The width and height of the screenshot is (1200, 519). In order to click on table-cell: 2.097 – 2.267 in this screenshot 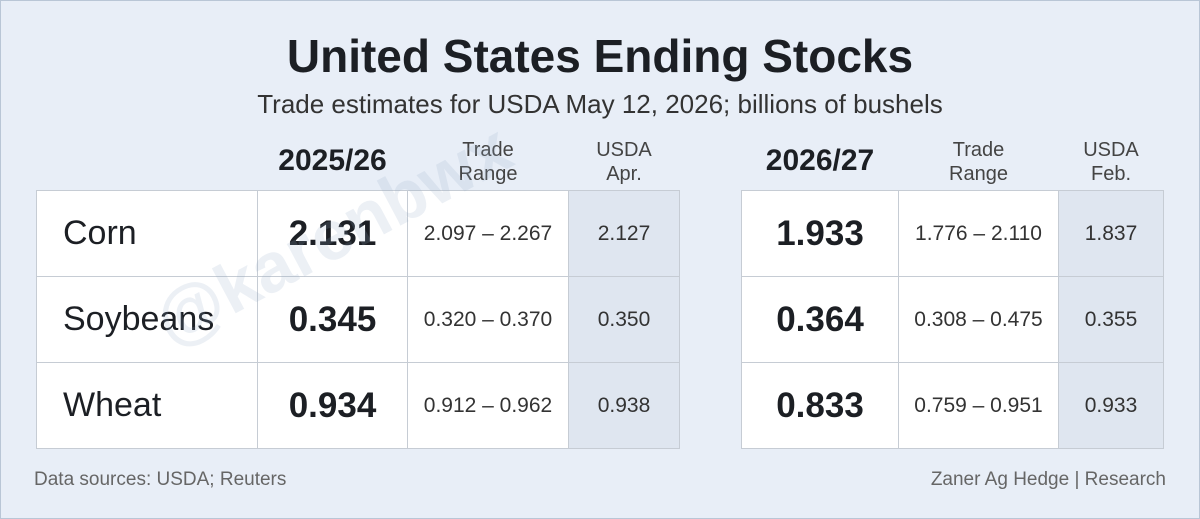, I will do `click(488, 233)`.